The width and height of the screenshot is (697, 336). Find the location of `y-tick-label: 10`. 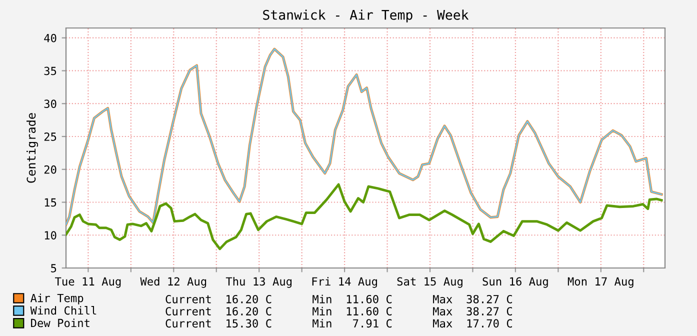

y-tick-label: 10 is located at coordinates (50, 235).